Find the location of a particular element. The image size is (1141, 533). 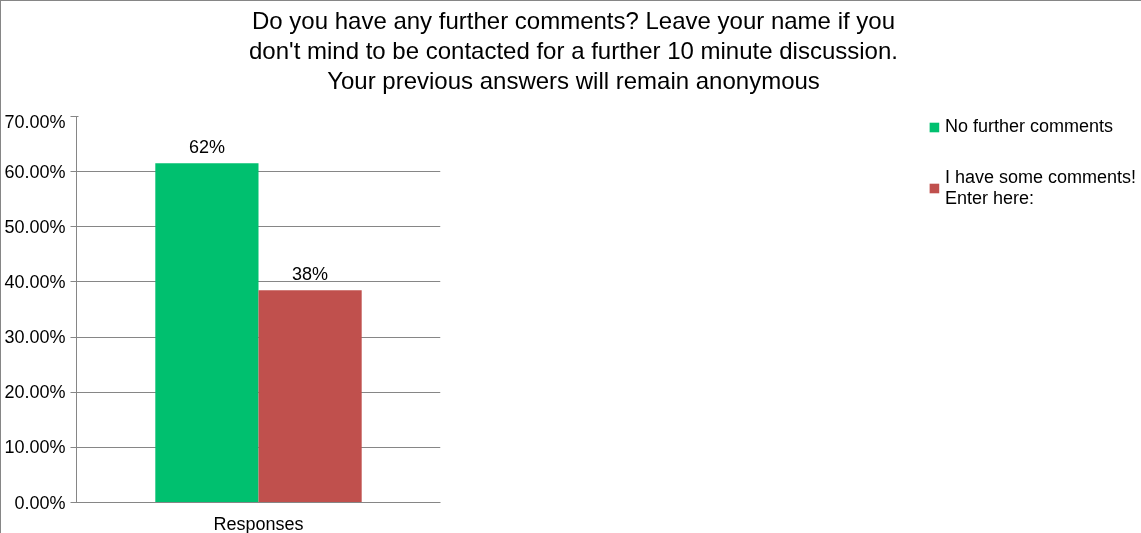

y-tick-label: 40.00% is located at coordinates (35, 281).